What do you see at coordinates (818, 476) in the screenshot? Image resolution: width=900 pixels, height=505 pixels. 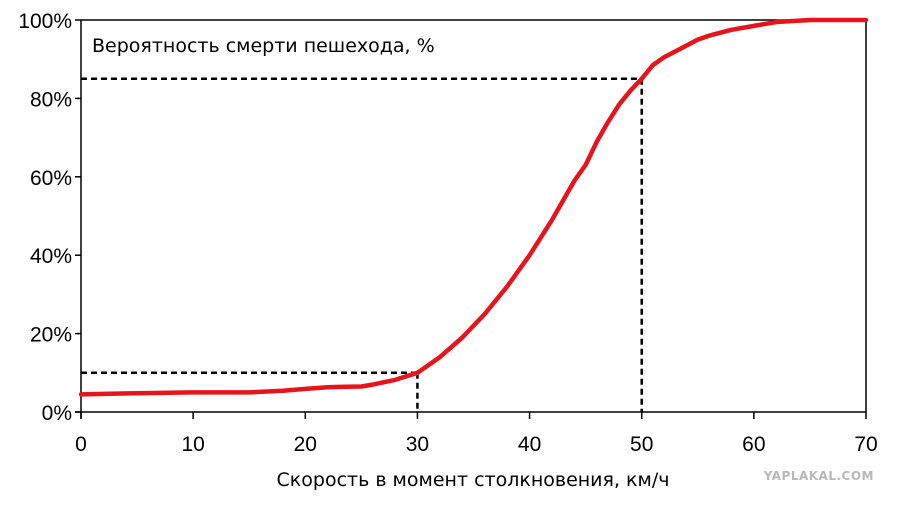 I see `watermark: YAPLAKAL.COM` at bounding box center [818, 476].